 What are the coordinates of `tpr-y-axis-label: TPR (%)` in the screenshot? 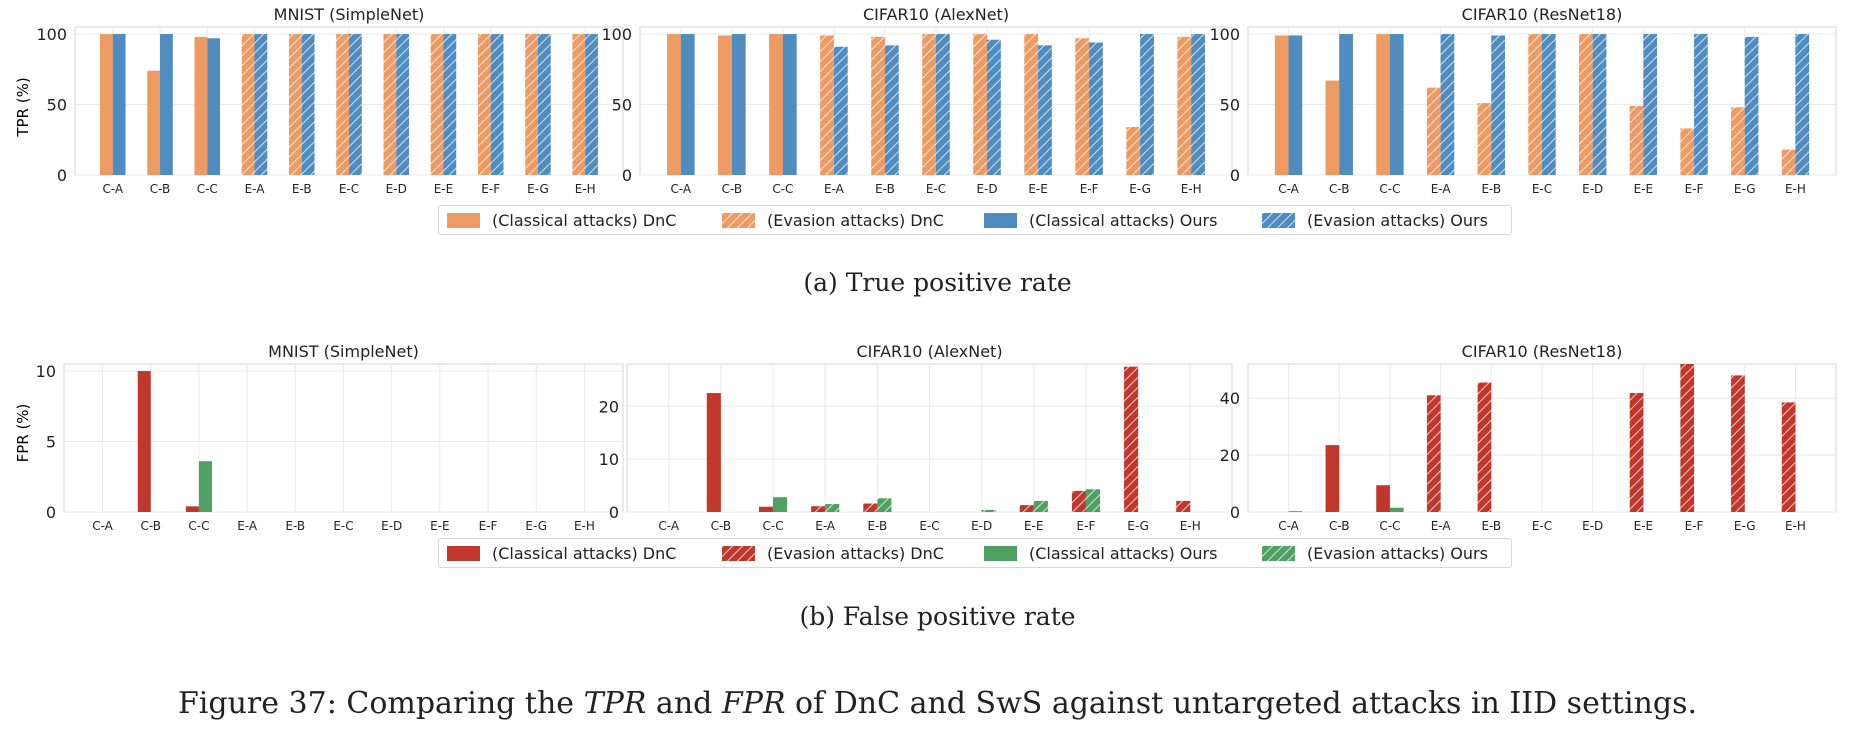 It's located at (23, 107).